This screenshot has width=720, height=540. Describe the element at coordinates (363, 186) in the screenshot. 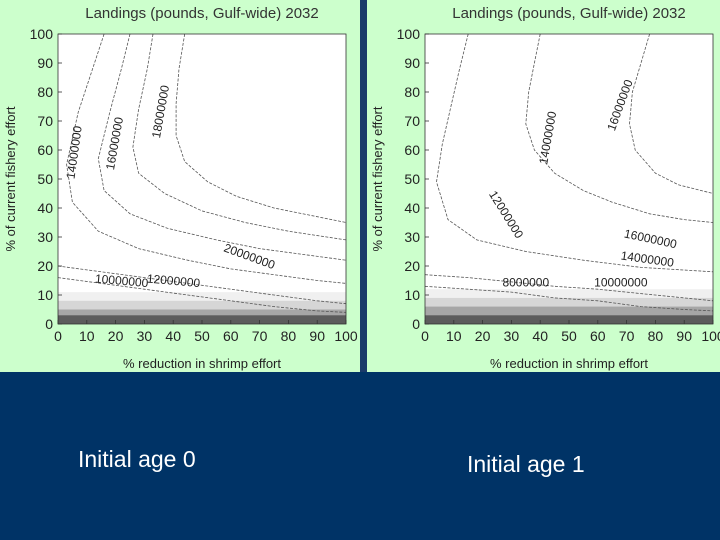

I see `panel-divider` at that location.